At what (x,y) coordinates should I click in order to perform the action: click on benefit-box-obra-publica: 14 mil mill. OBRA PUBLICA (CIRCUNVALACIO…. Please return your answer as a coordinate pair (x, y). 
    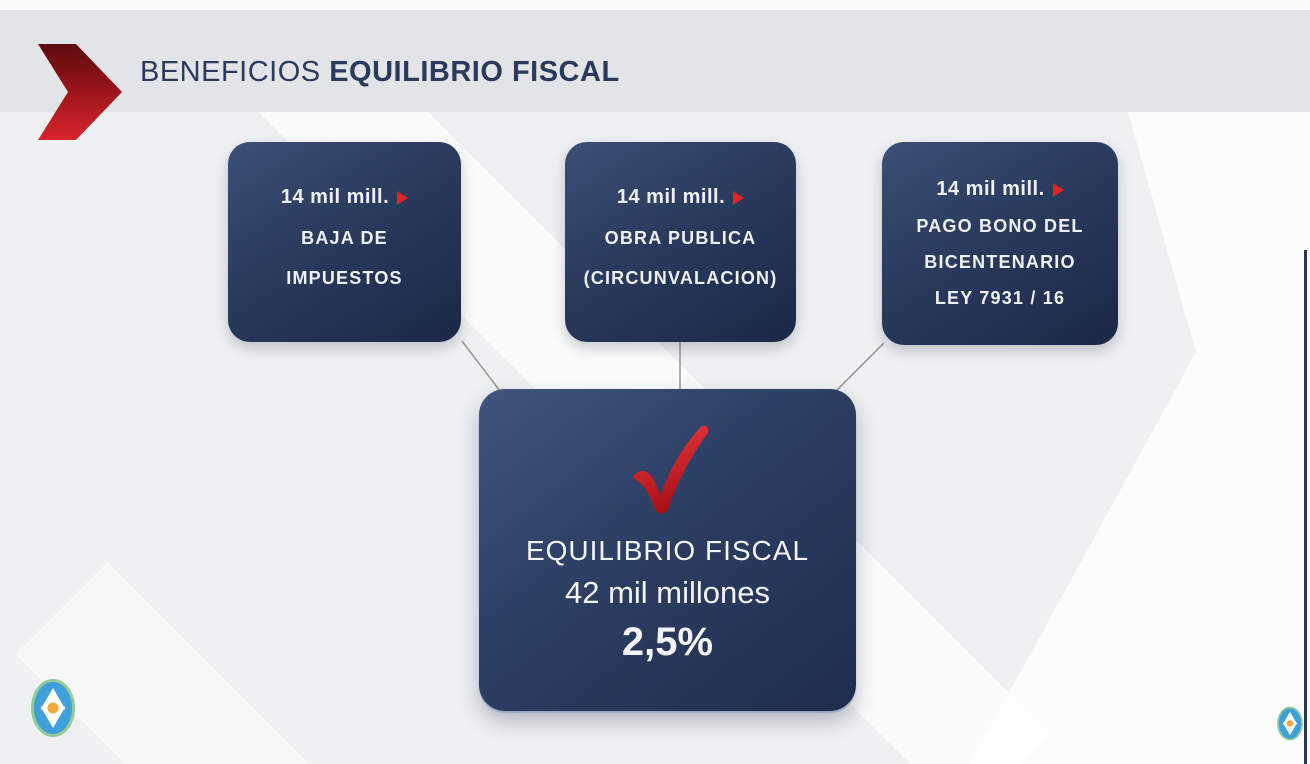
    Looking at the image, I should click on (680, 242).